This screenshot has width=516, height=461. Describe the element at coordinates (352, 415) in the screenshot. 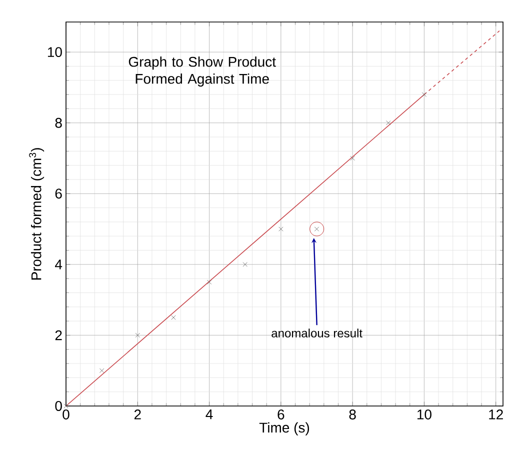

I see `x-tick-label: 8` at that location.